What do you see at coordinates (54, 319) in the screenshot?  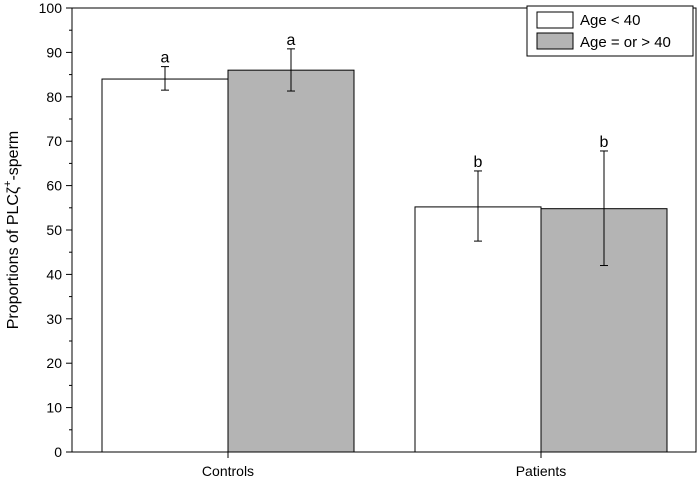 I see `y-tick-label: 30` at bounding box center [54, 319].